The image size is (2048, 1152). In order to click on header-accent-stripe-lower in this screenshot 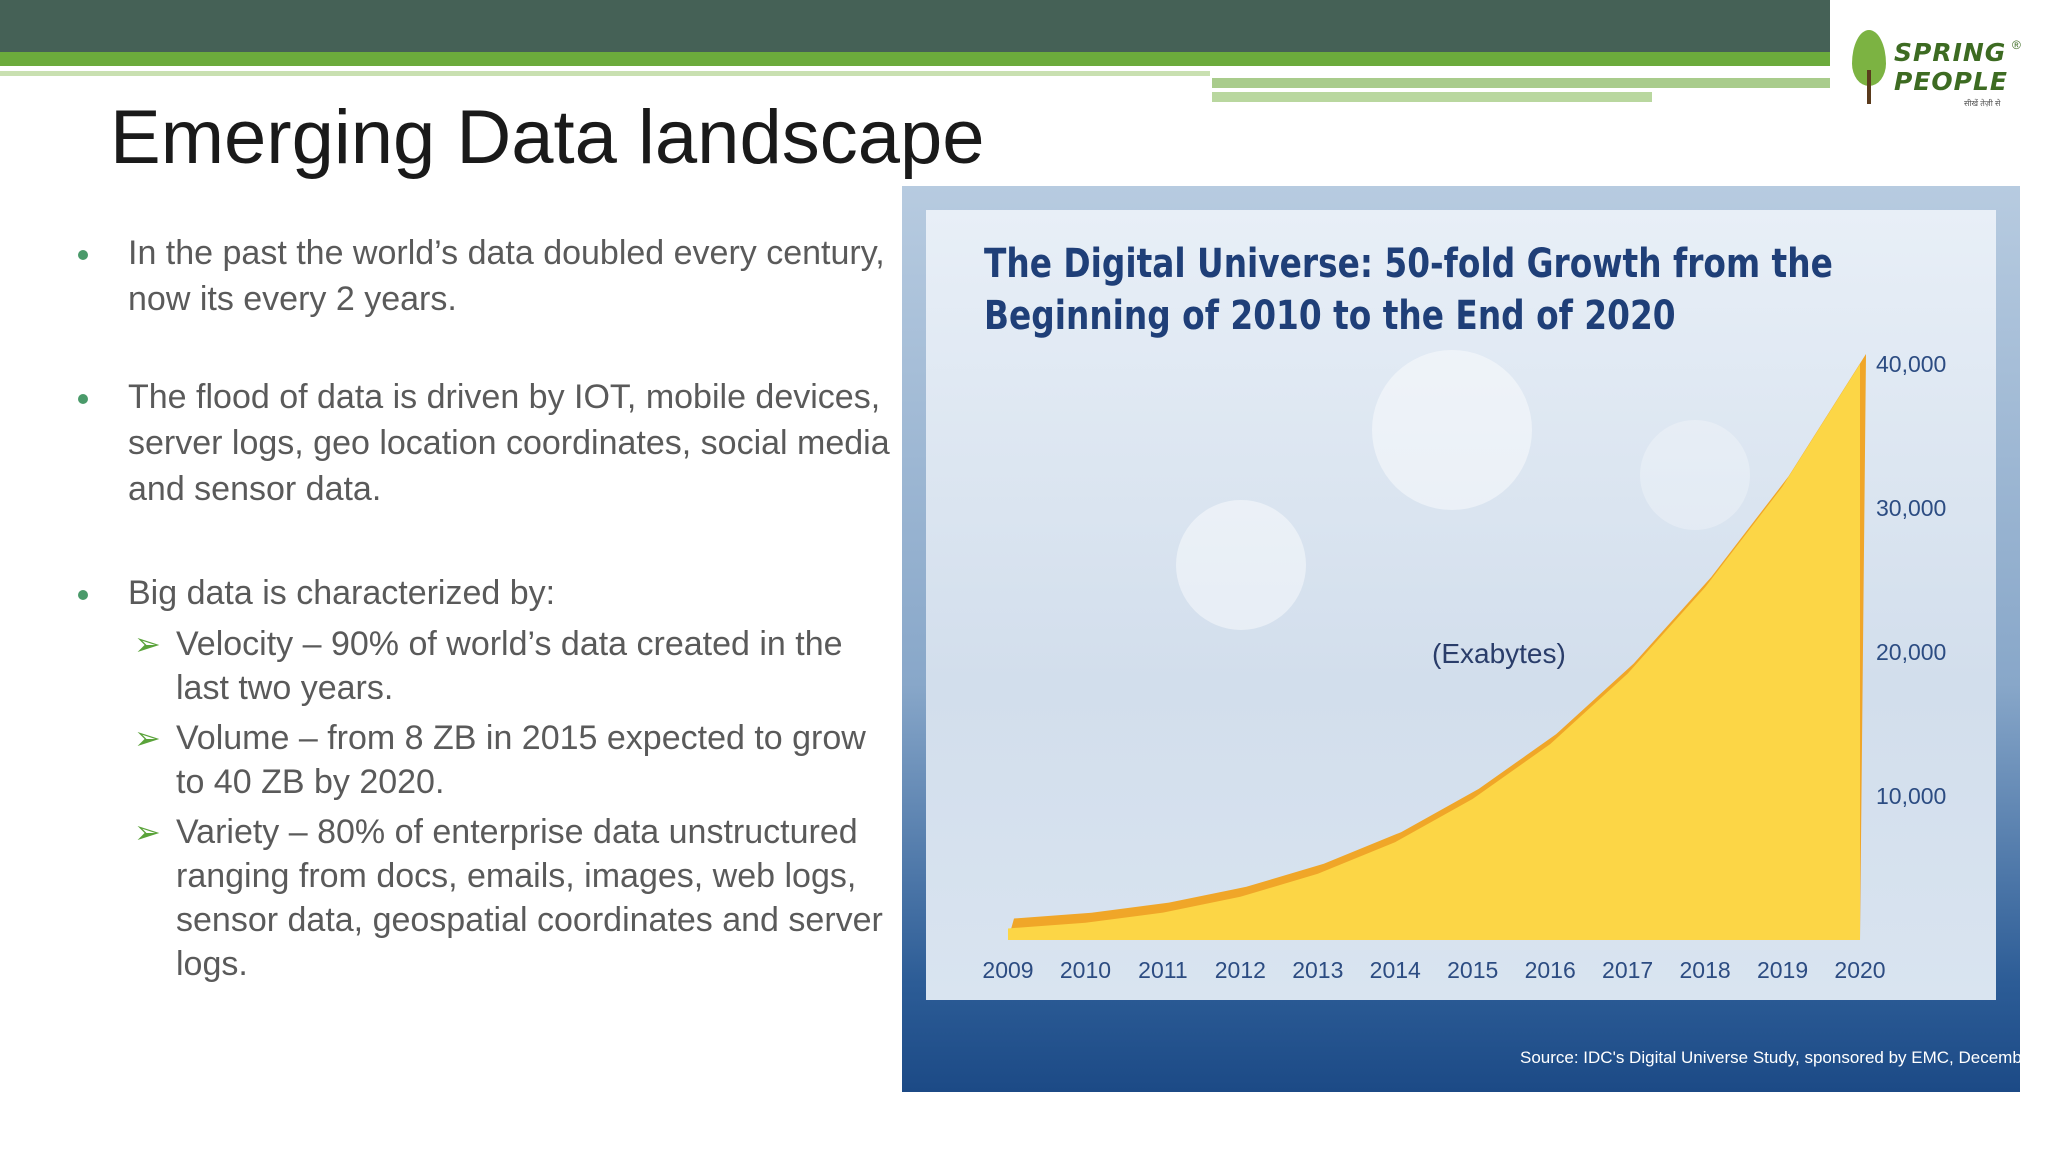, I will do `click(1432, 97)`.